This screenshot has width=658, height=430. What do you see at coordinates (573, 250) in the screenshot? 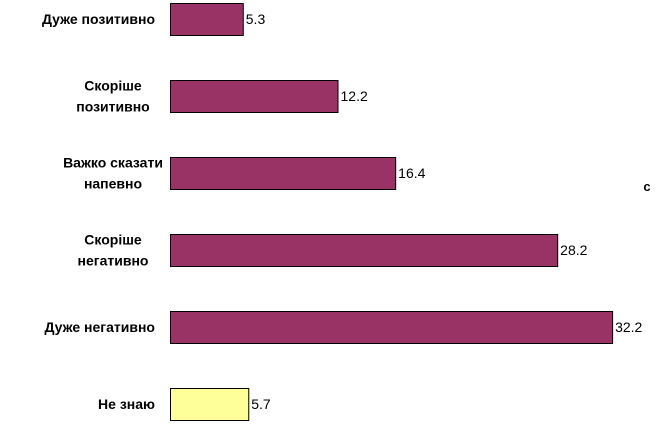
I see `value-label-4: 28.2` at bounding box center [573, 250].